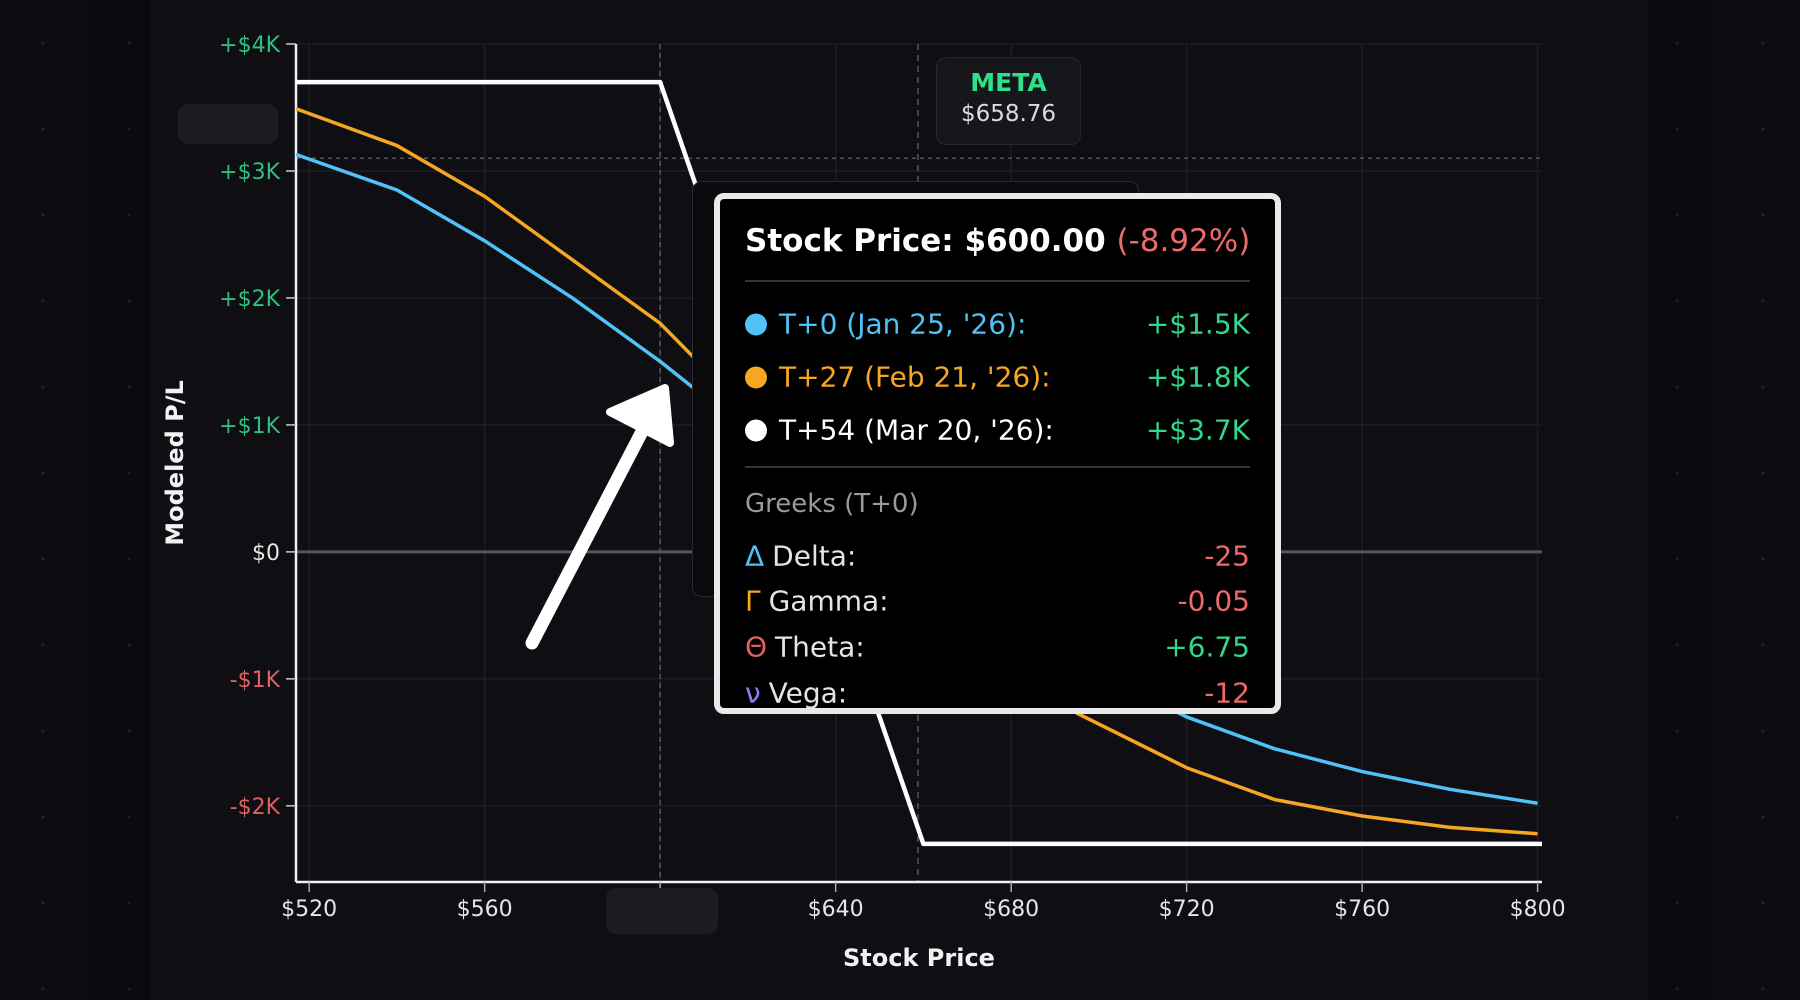  I want to click on greek-label: Vega:, so click(808, 693).